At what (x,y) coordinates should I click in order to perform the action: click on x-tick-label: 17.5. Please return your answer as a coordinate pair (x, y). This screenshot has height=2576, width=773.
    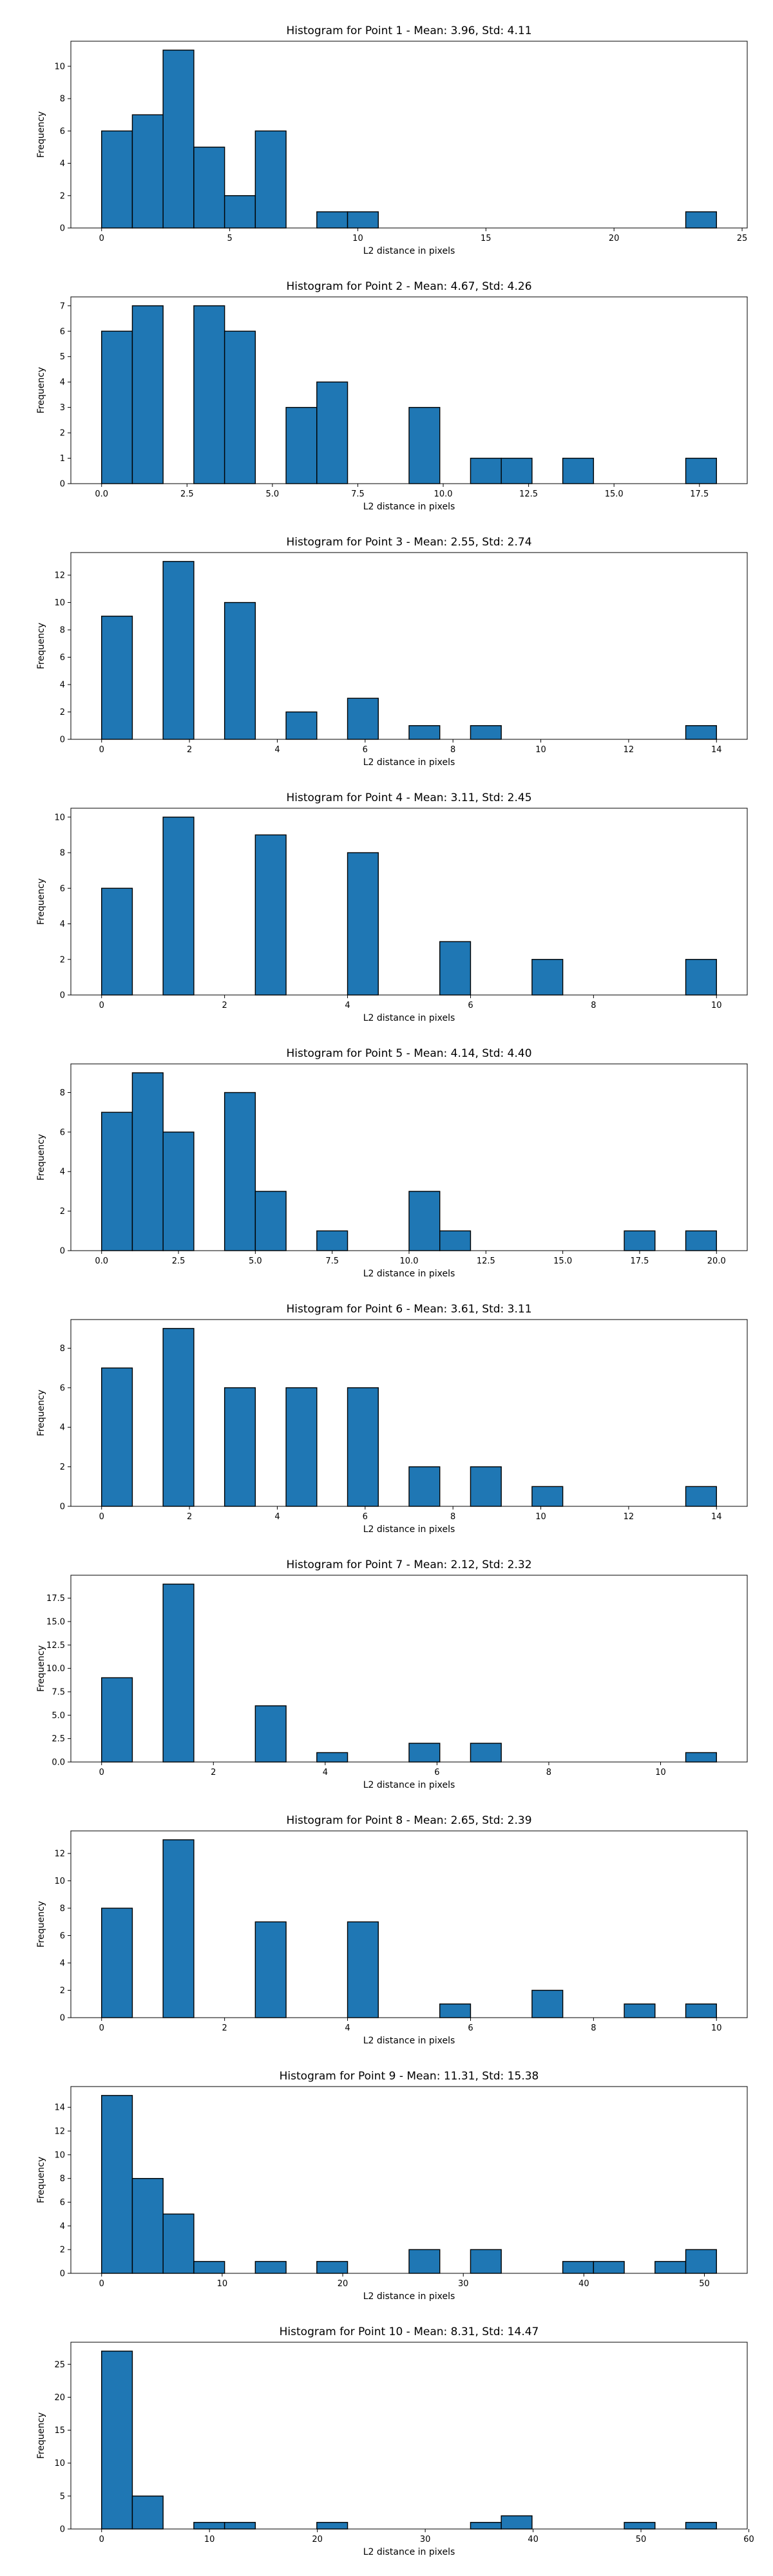
    Looking at the image, I should click on (639, 1261).